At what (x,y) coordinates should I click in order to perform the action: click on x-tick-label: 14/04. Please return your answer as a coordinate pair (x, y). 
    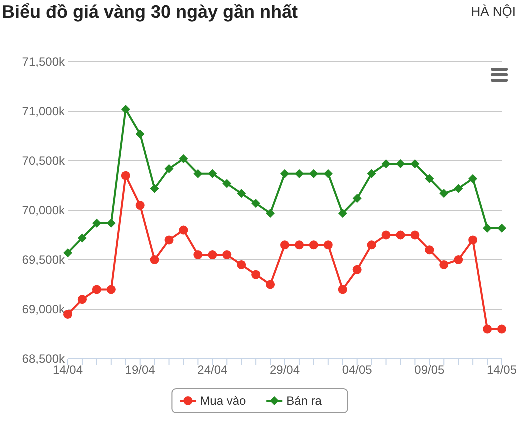
    Looking at the image, I should click on (68, 370).